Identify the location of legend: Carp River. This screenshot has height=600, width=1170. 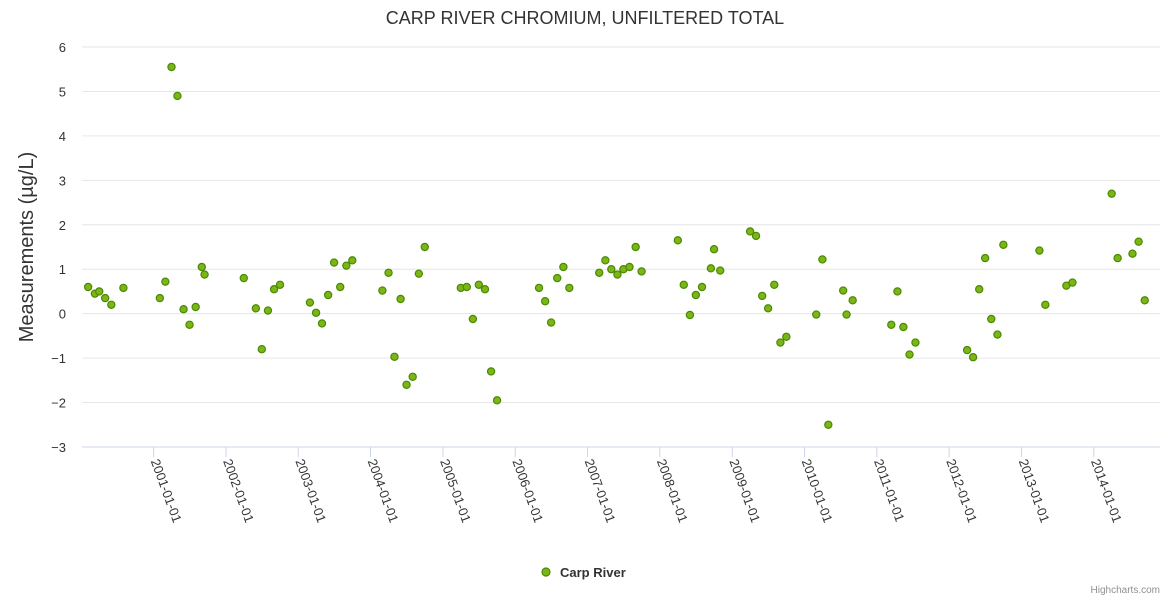
(583, 572).